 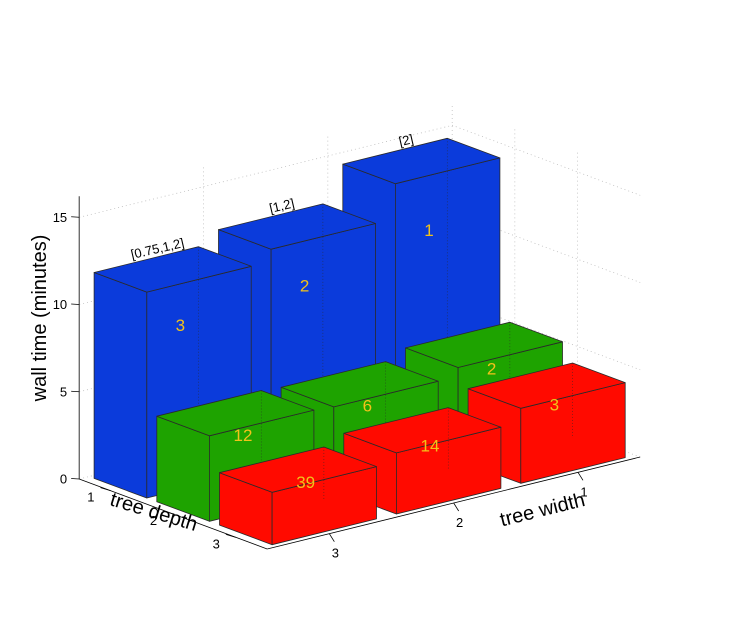 I want to click on bar-value-label: 6, so click(x=367, y=406).